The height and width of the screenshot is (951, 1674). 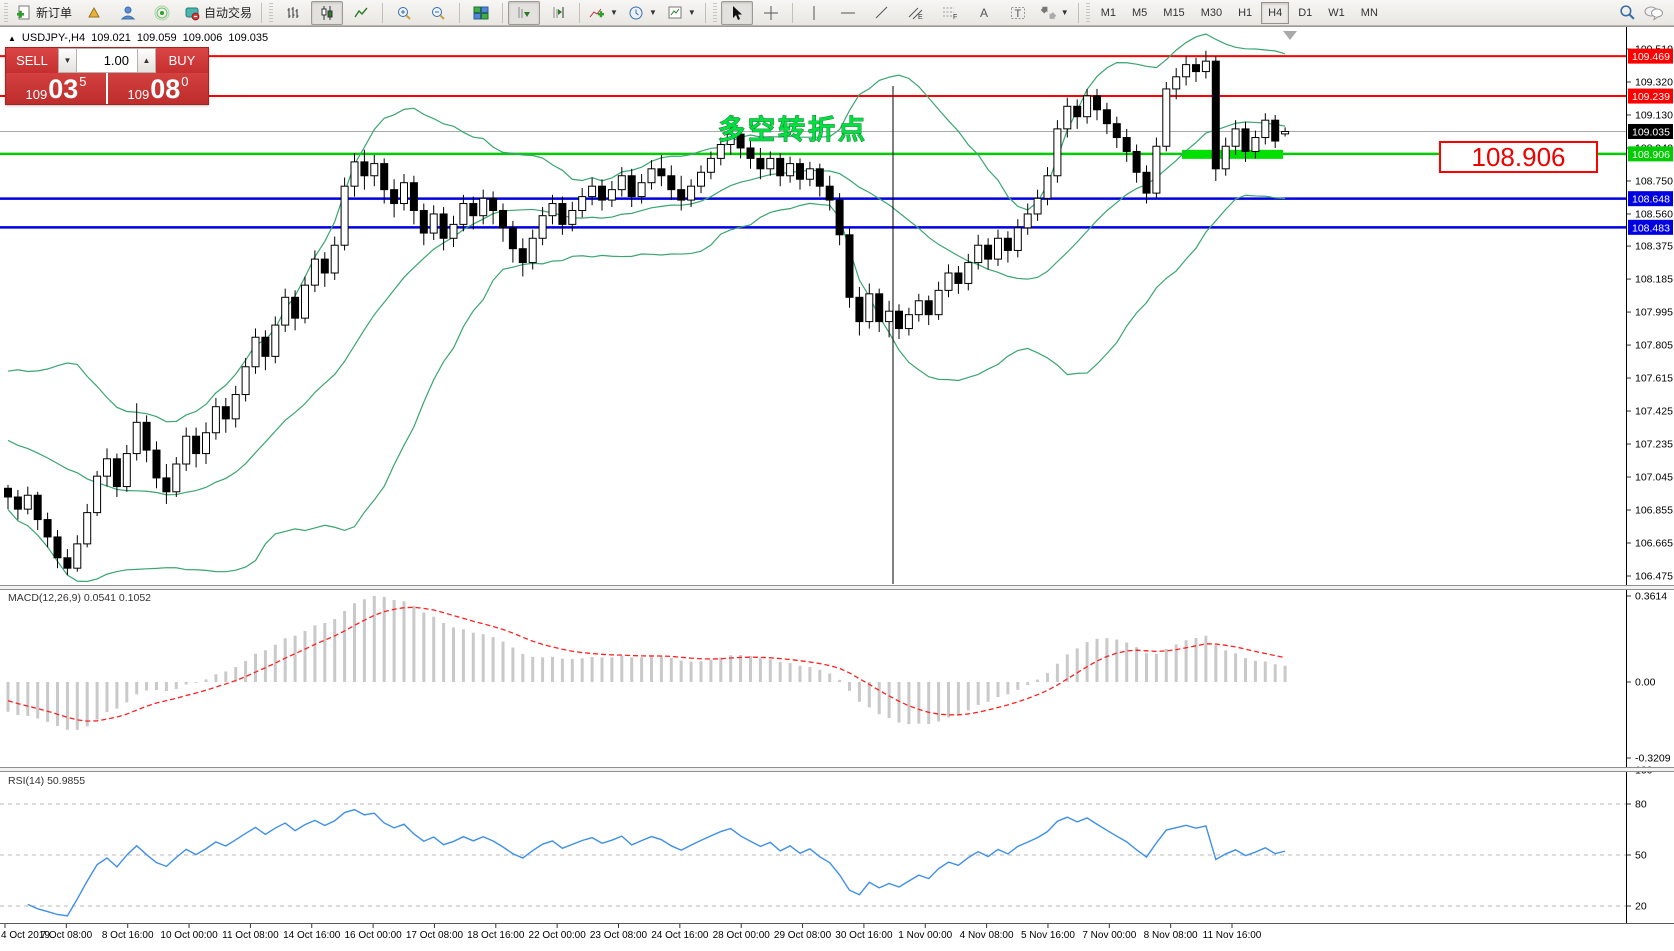 What do you see at coordinates (646, 664) in the screenshot?
I see `macd-signal-line` at bounding box center [646, 664].